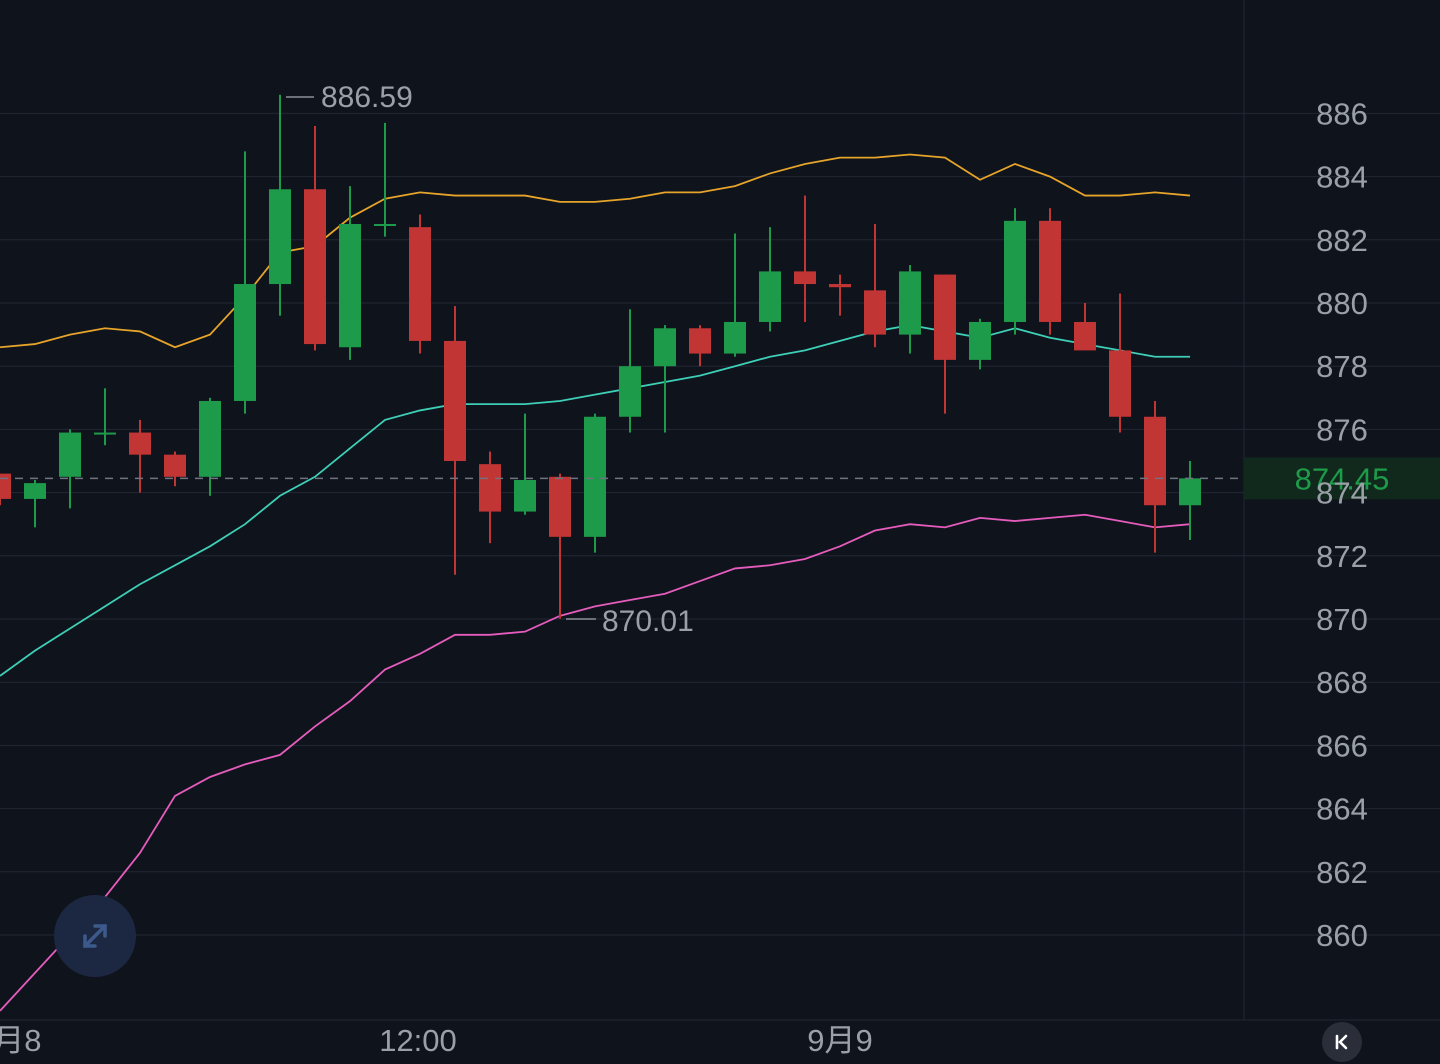  What do you see at coordinates (648, 621) in the screenshot?
I see `min-price-label: 870.01` at bounding box center [648, 621].